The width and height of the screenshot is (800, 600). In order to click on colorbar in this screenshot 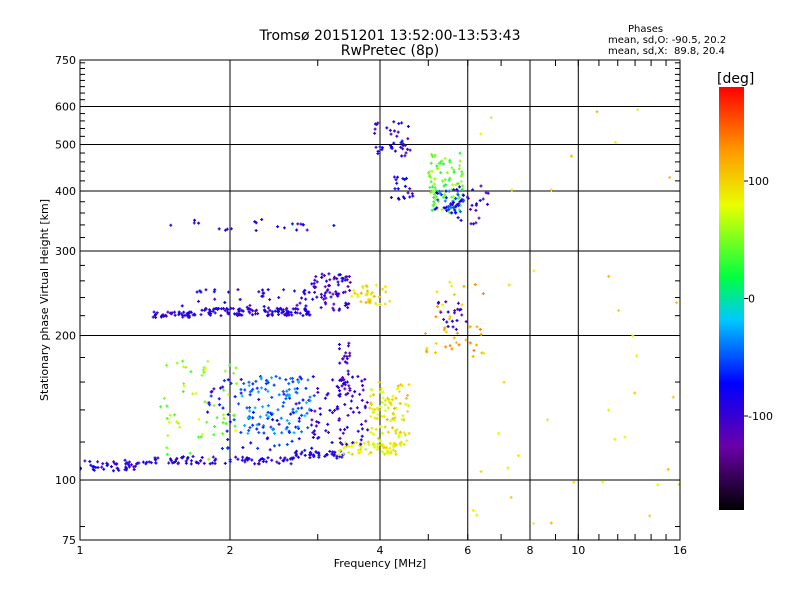, I will do `click(731, 298)`.